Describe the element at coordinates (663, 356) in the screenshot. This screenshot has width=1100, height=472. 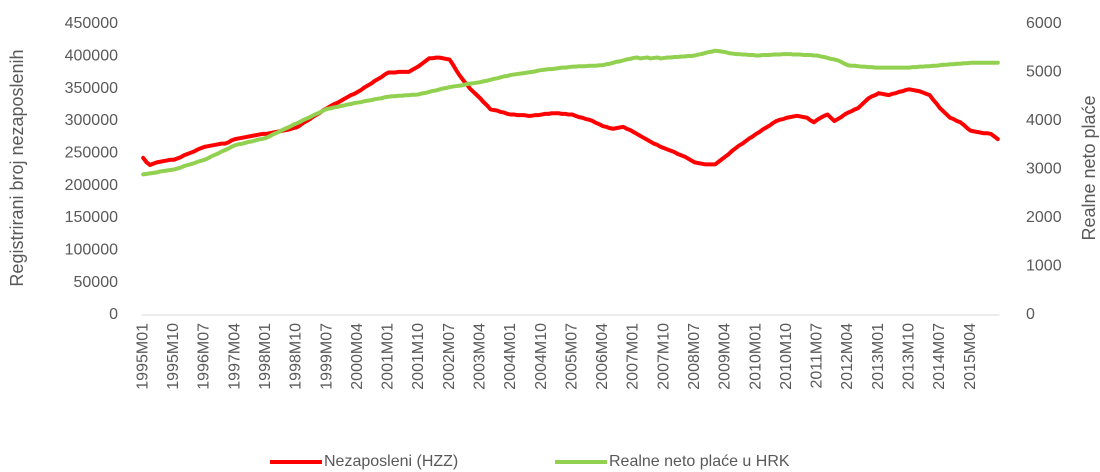
I see `x-tick-label: 2007M10` at that location.